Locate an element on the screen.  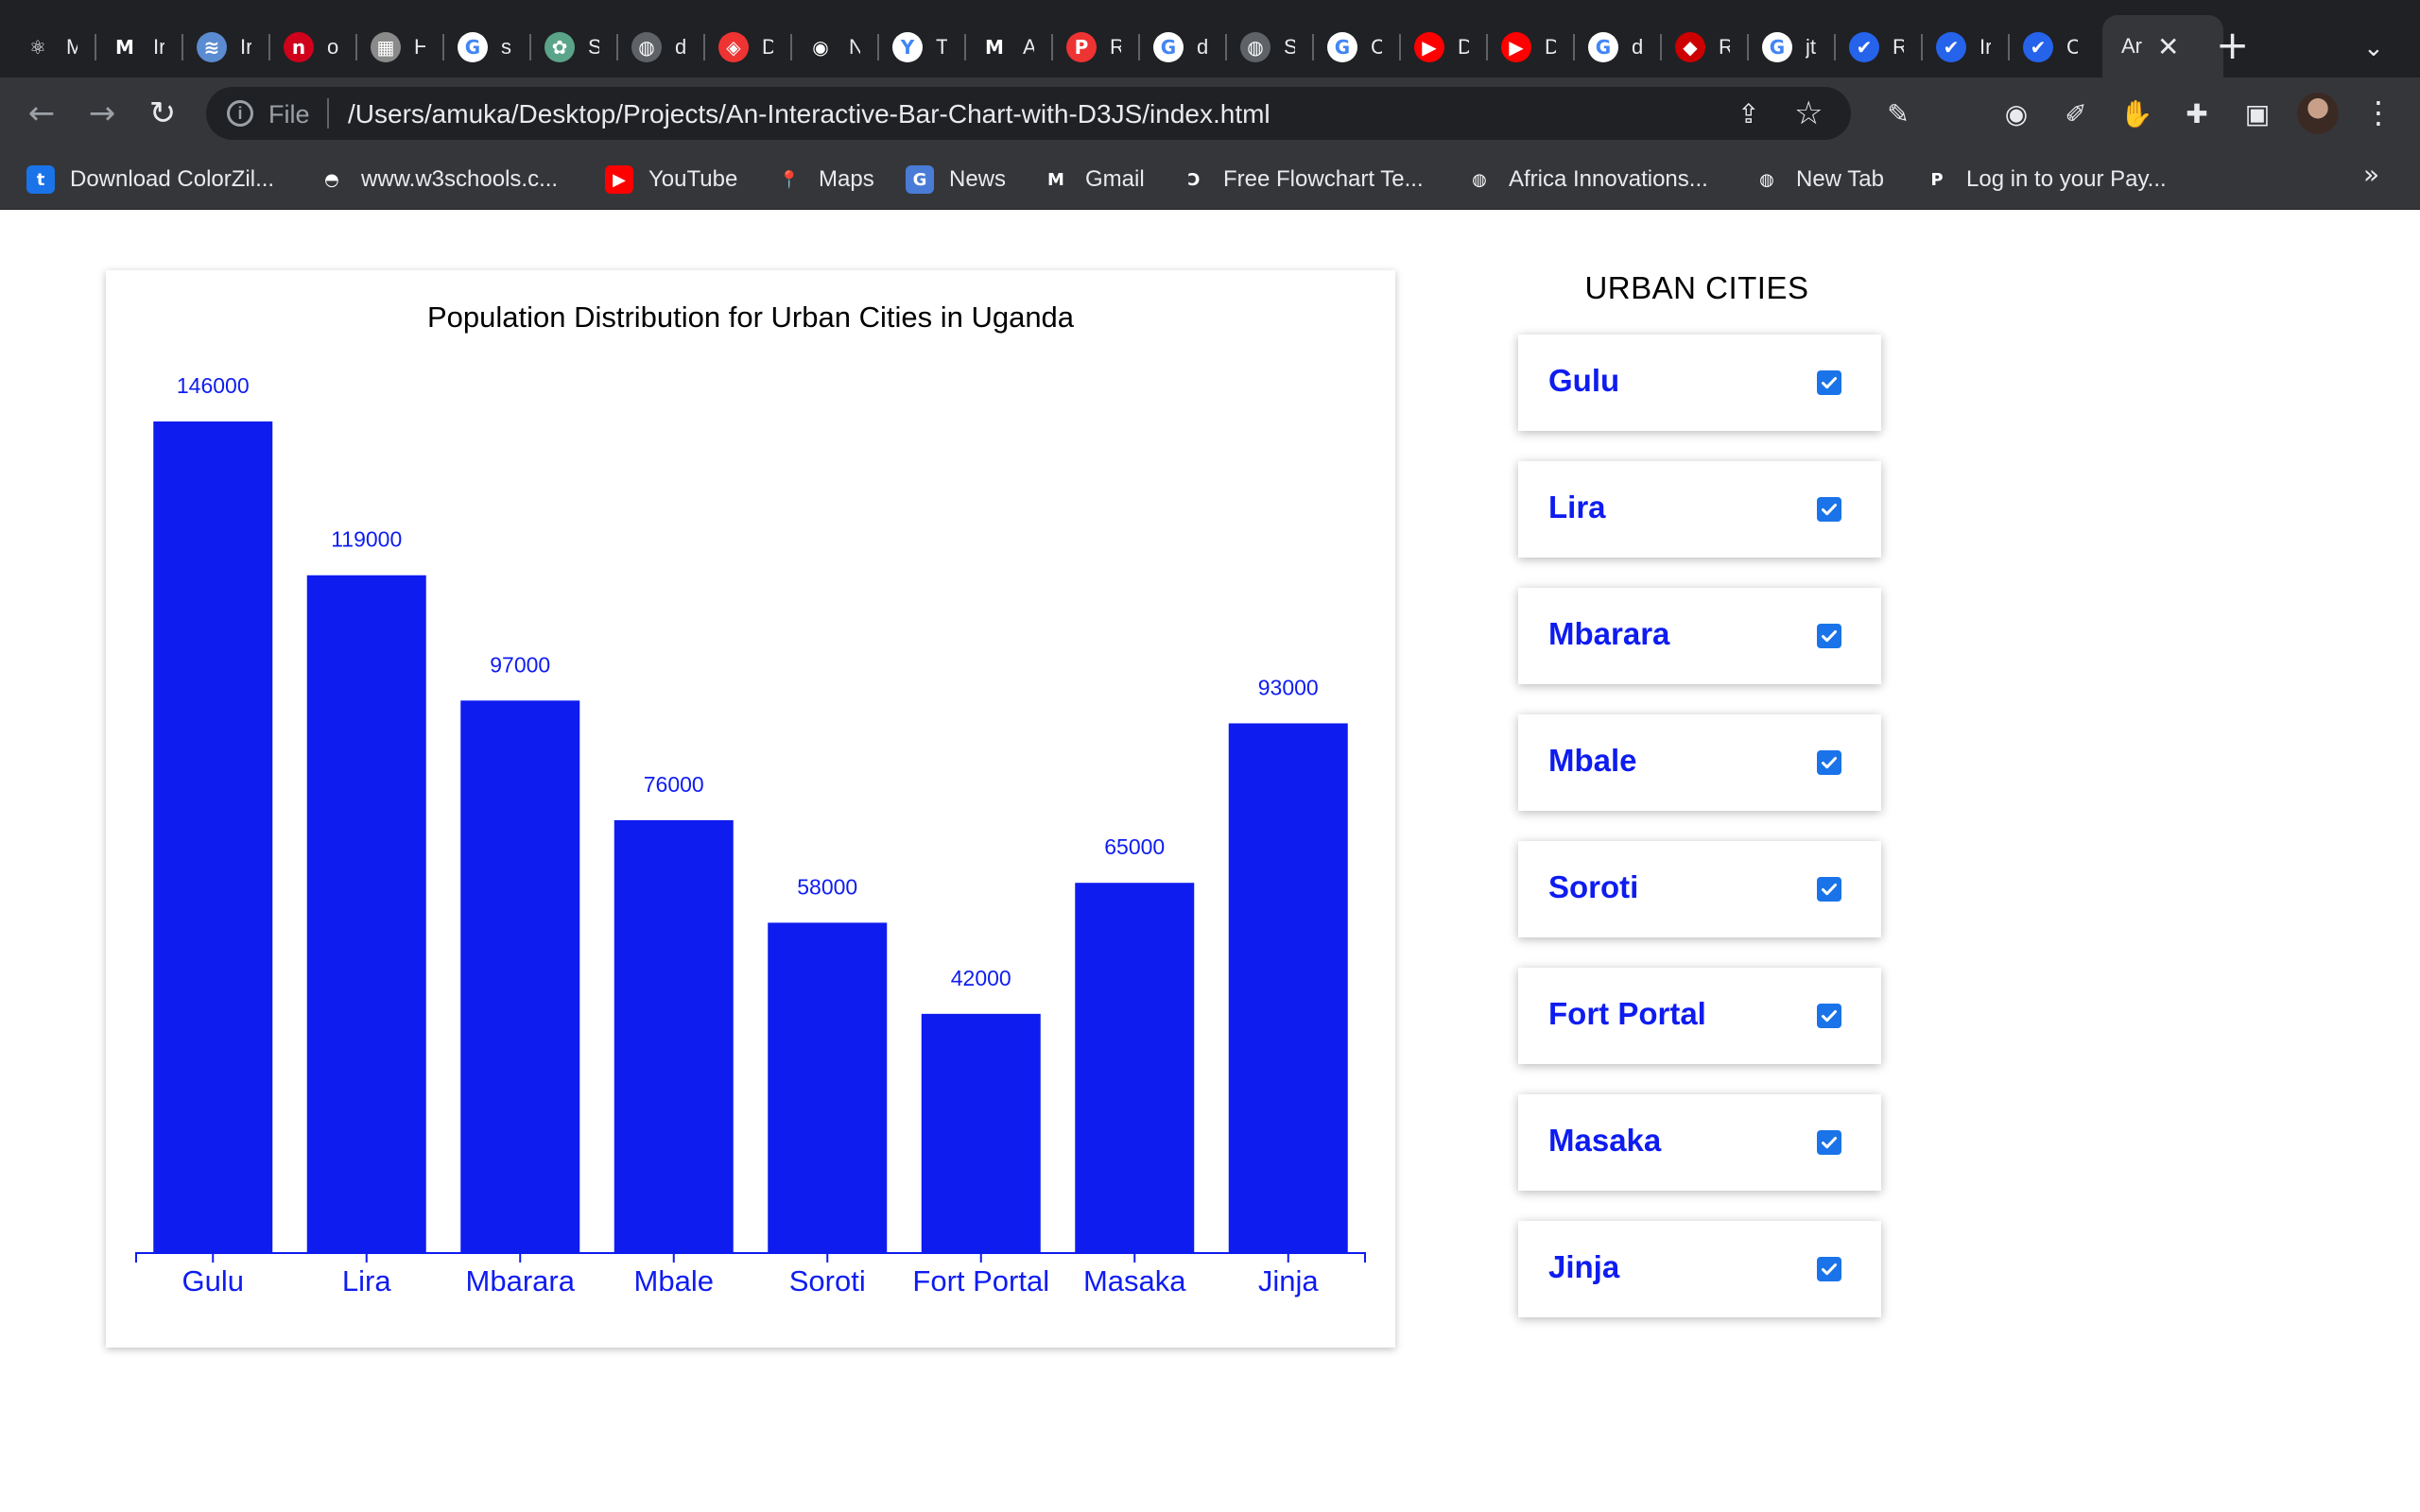
close-tab-icon: ✕ is located at coordinates (2168, 46).